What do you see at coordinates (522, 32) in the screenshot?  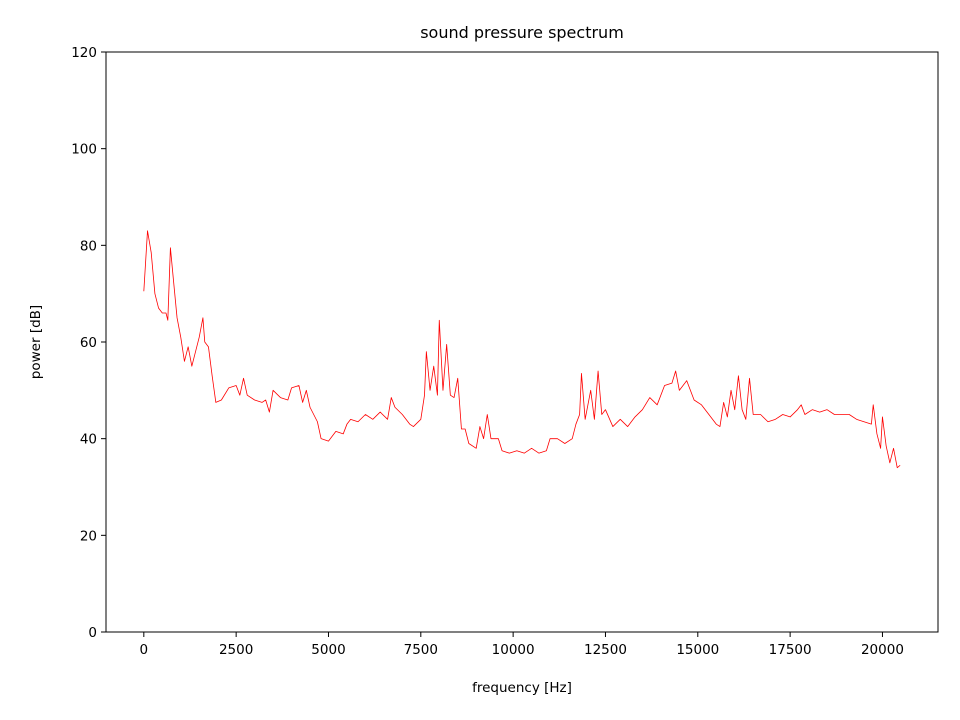 I see `chart-title: sound pressure spectrum` at bounding box center [522, 32].